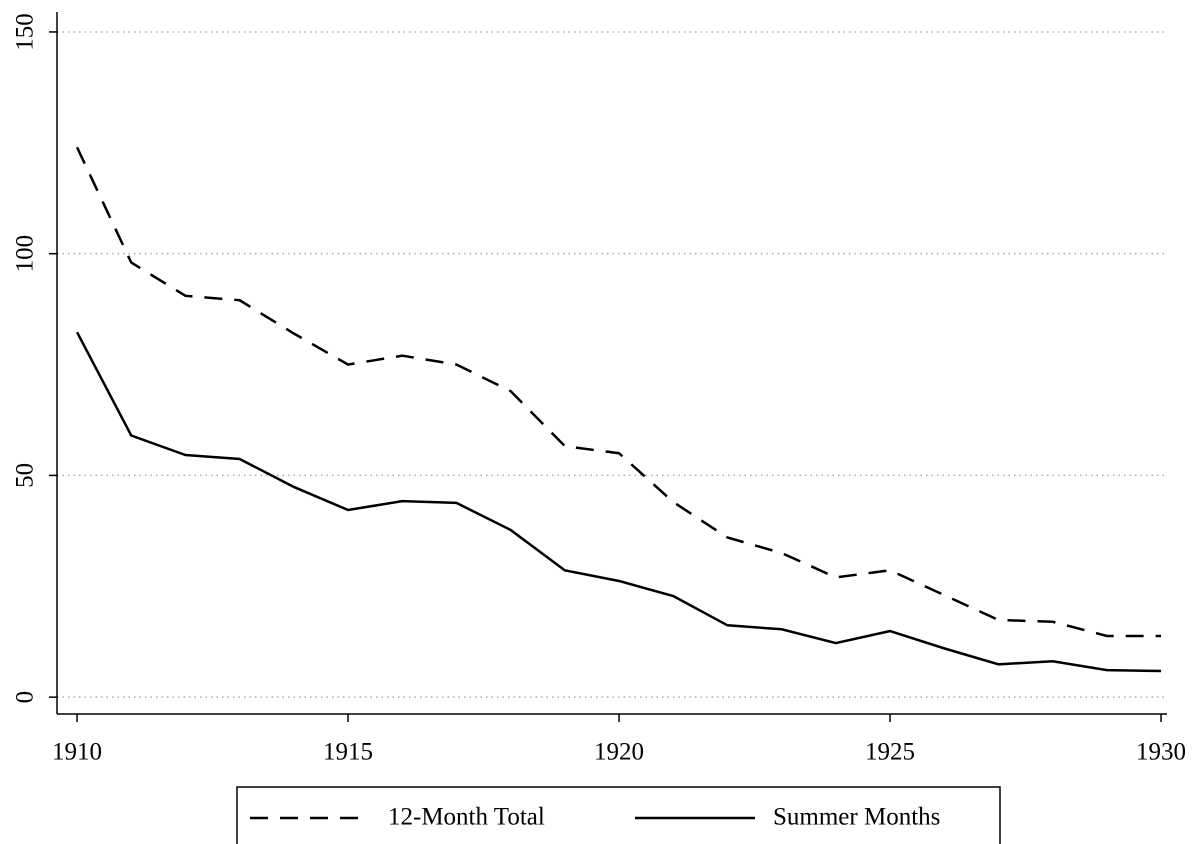 Image resolution: width=1203 pixels, height=844 pixels. I want to click on legend-label: 12-Month Total, so click(466, 817).